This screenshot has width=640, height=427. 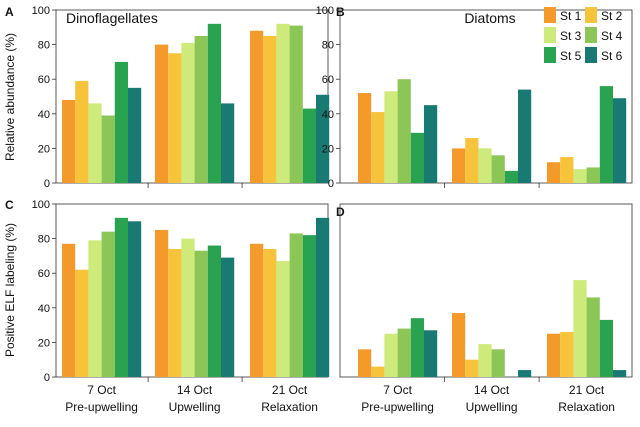 I want to click on legend-label-st-2: St 2, so click(x=612, y=16).